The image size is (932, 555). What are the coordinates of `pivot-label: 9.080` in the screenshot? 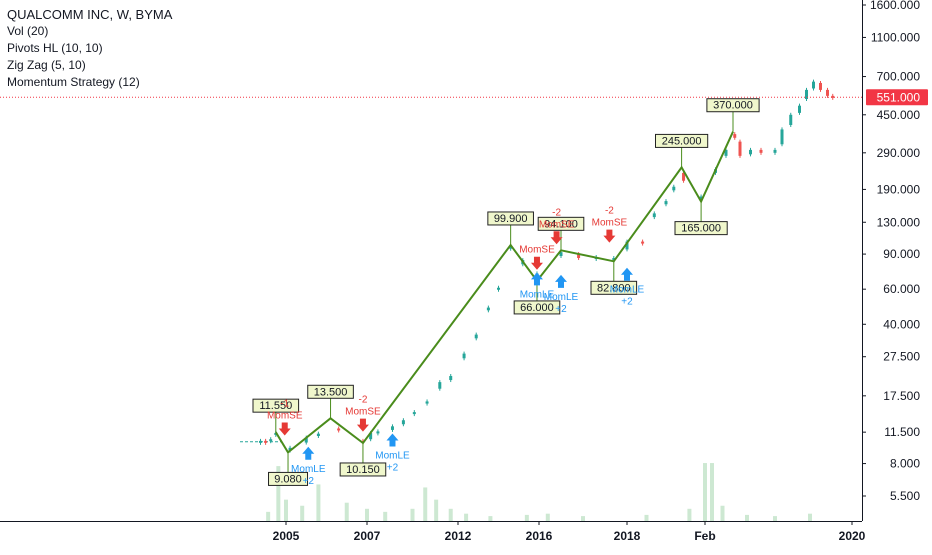 It's located at (288, 479).